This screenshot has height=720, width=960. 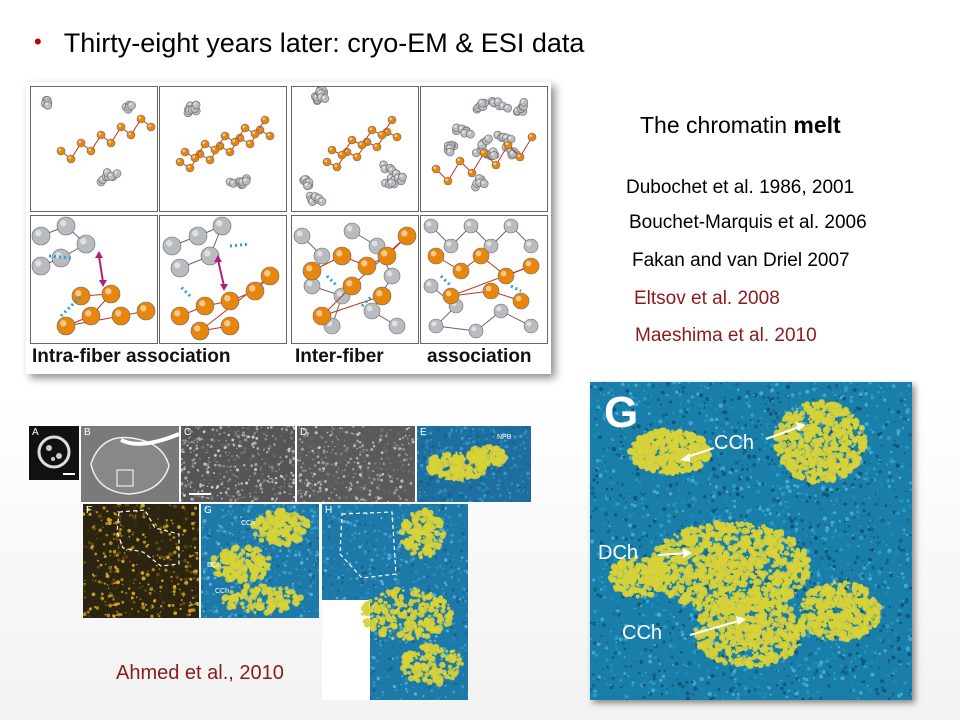 I want to click on label-g-cch: CCh, so click(x=248, y=523).